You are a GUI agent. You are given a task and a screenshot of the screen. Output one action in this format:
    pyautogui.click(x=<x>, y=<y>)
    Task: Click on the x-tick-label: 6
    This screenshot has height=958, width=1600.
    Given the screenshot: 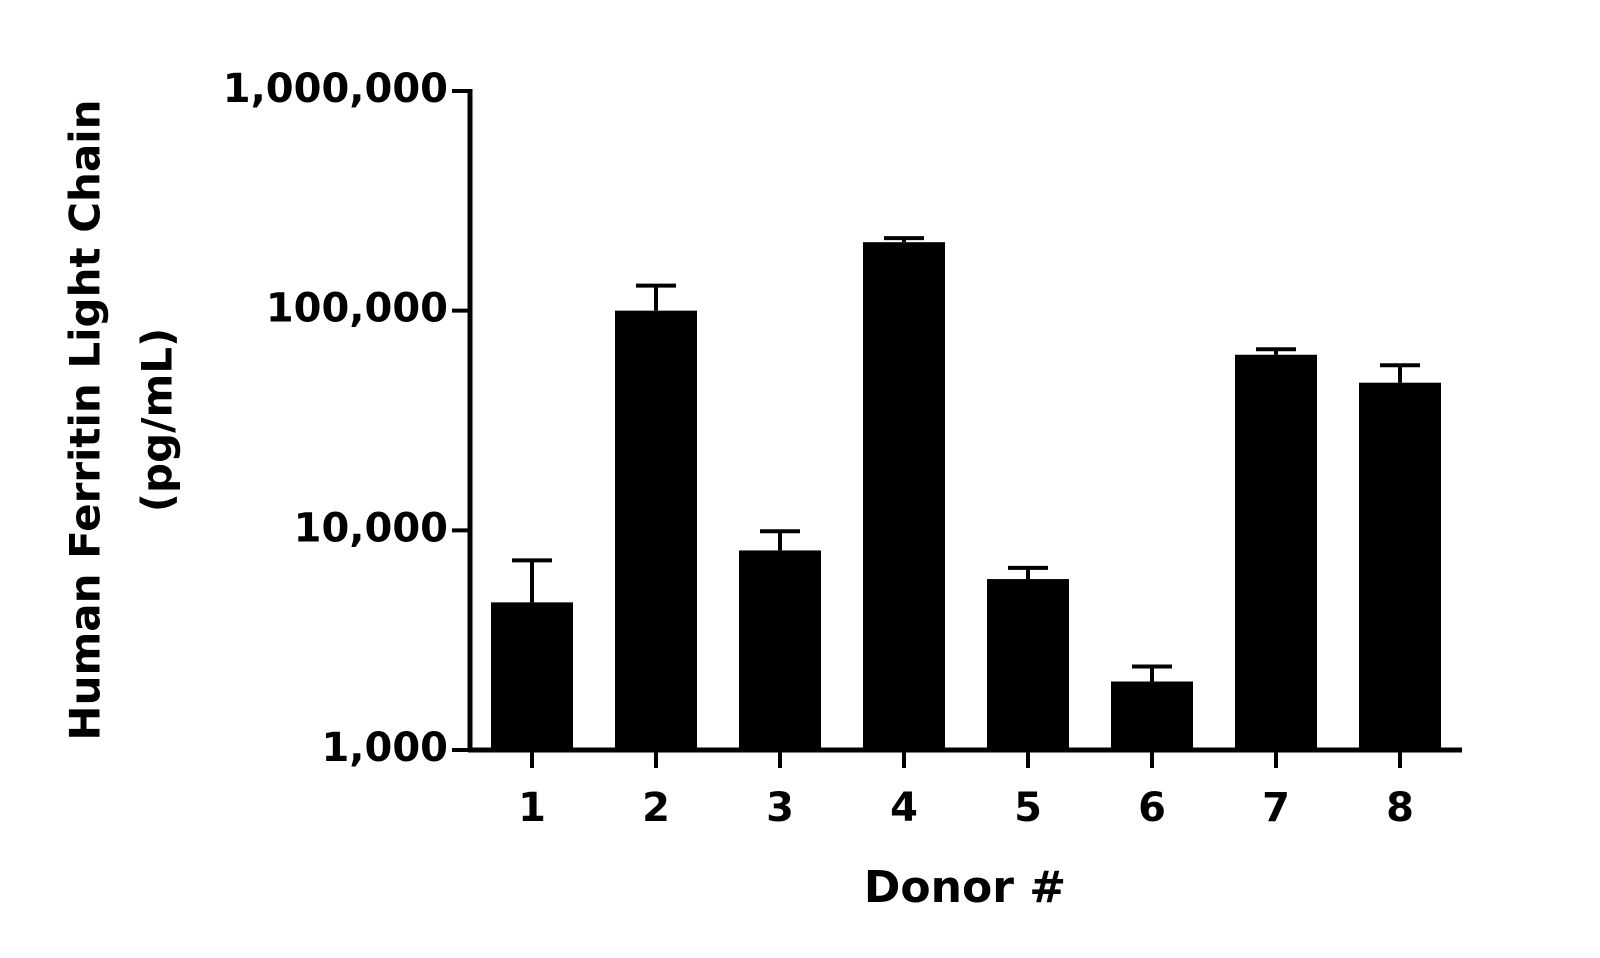 What is the action you would take?
    pyautogui.click(x=1152, y=808)
    